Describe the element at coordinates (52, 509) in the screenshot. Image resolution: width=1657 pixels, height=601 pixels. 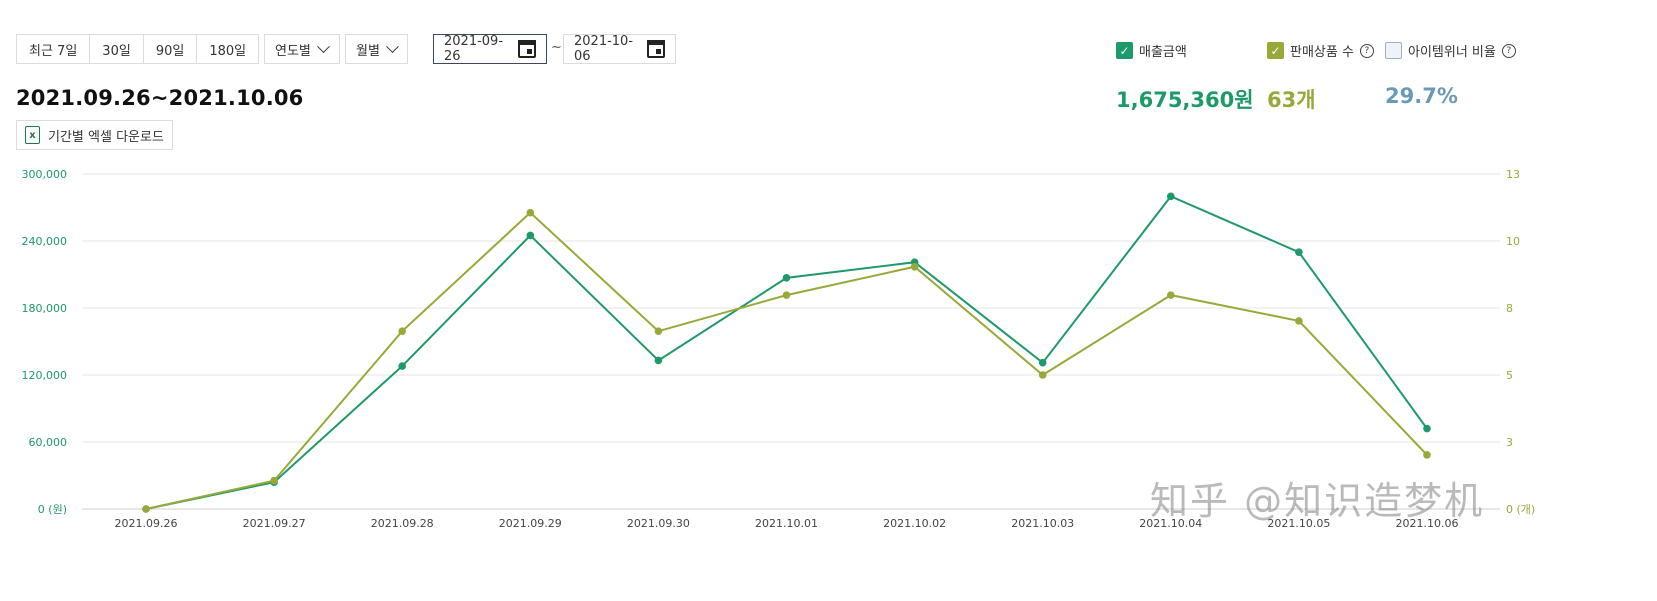
I see `y-left-tick-label: 0 (원)` at that location.